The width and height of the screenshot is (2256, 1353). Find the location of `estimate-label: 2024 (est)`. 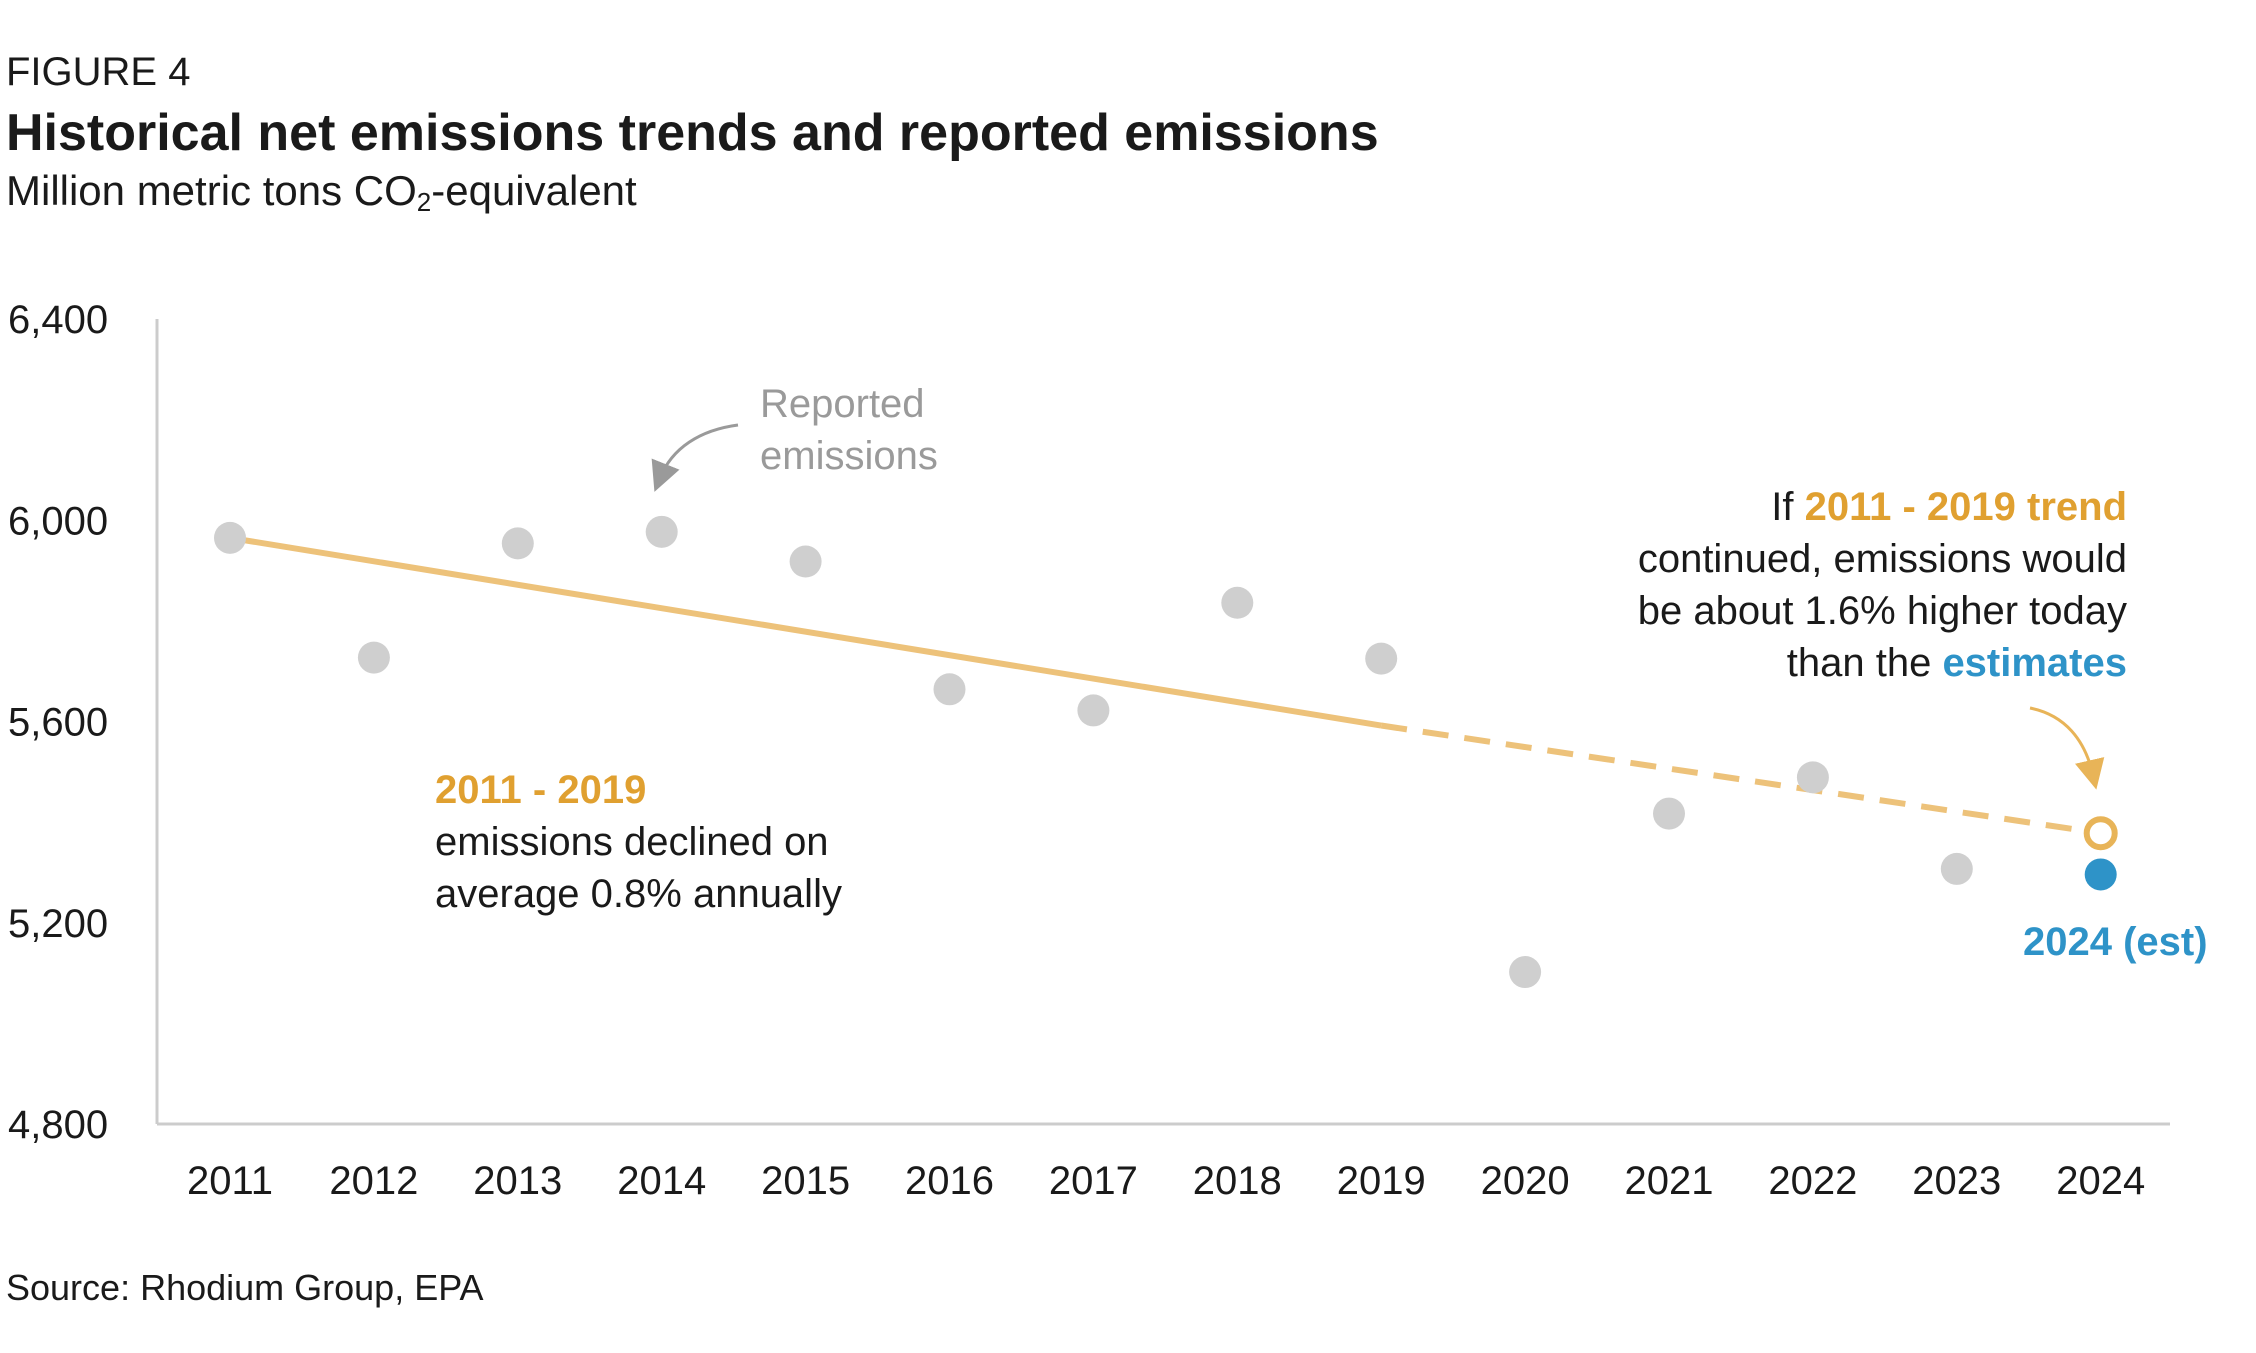

estimate-label: 2024 (est) is located at coordinates (2115, 942).